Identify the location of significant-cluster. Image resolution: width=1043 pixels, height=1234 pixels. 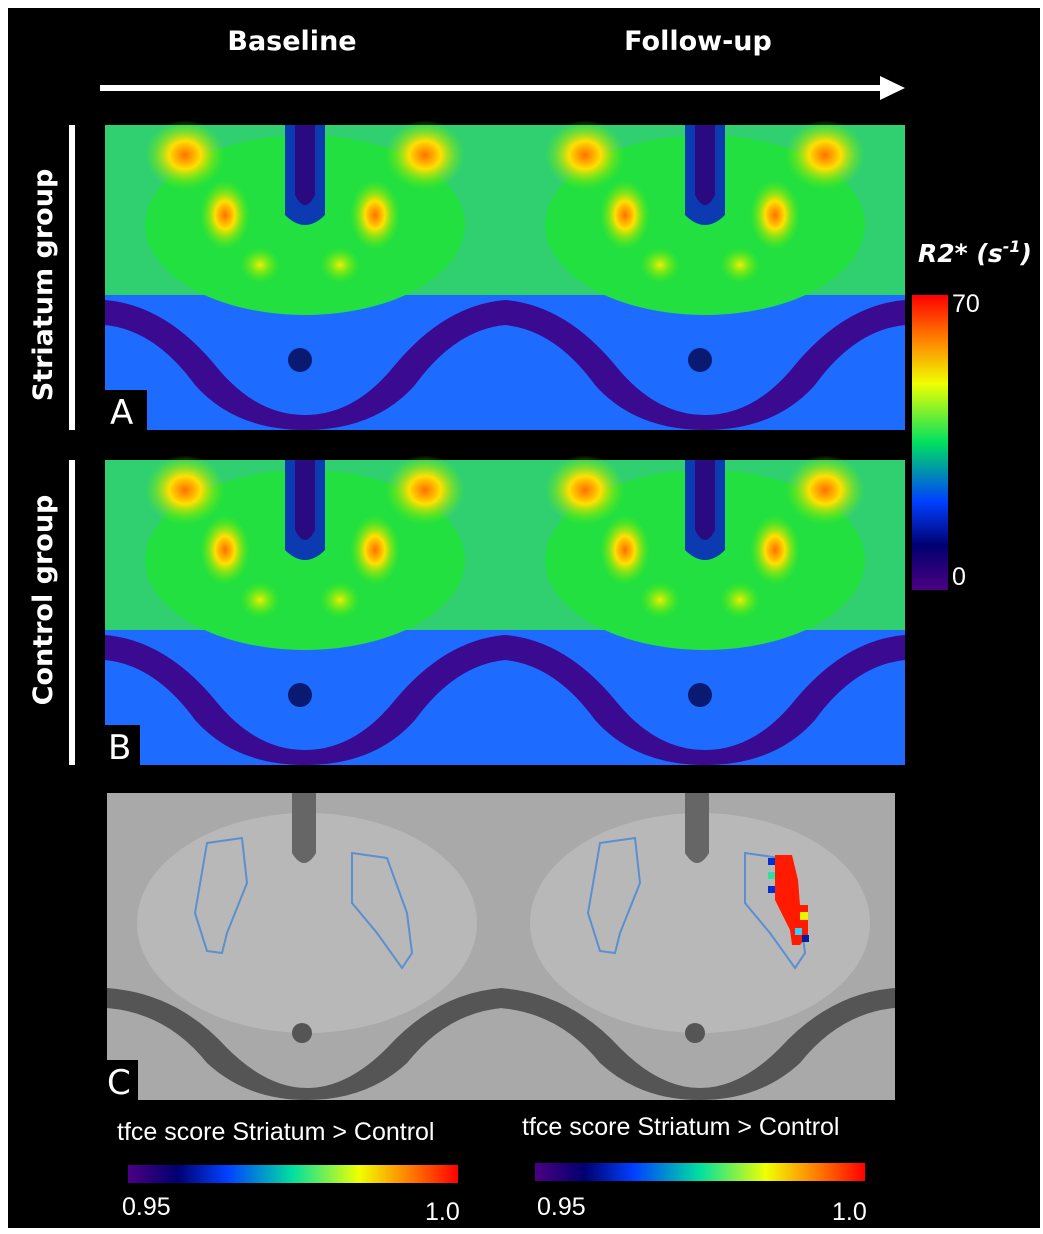
(788, 900).